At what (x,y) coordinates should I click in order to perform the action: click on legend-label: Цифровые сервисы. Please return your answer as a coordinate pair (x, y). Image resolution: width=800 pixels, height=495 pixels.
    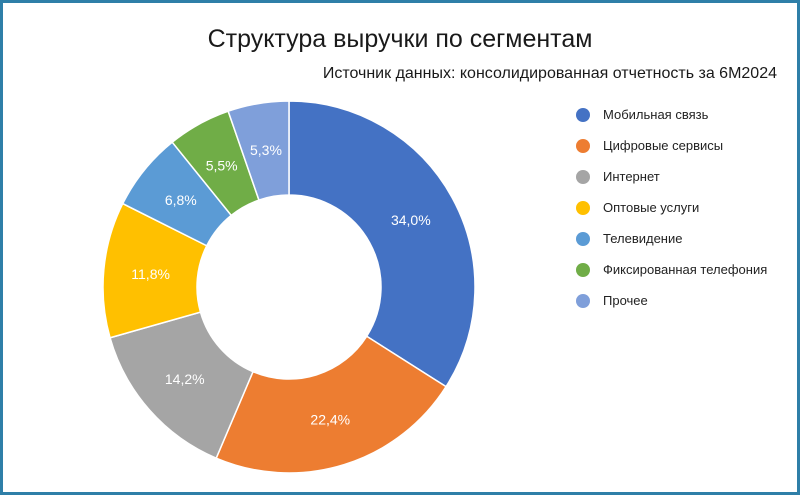
    Looking at the image, I should click on (663, 145).